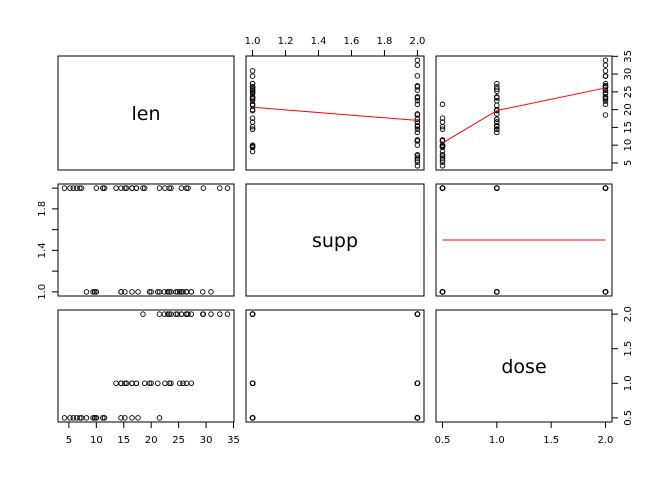 This screenshot has height=480, width=672. I want to click on tick-label: 2.0, so click(606, 440).